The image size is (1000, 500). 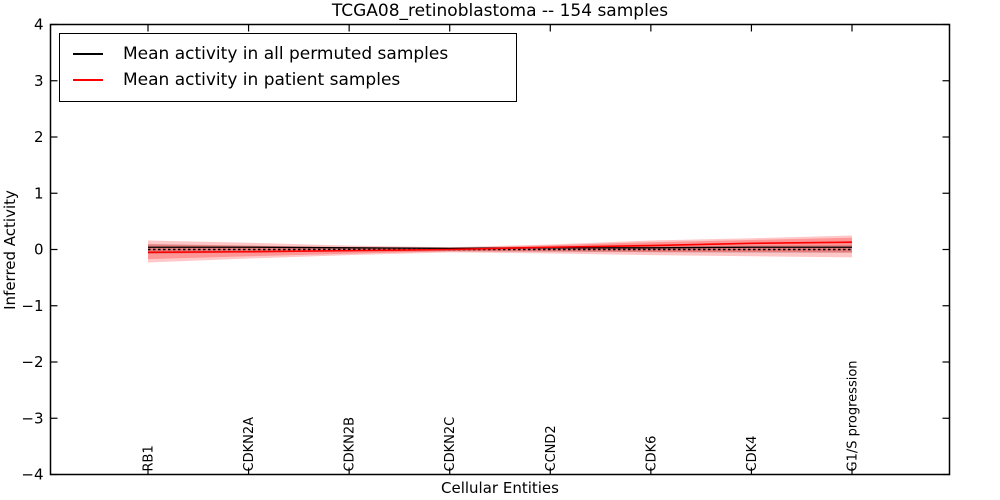 I want to click on y-tick-label: 2, so click(x=39, y=137).